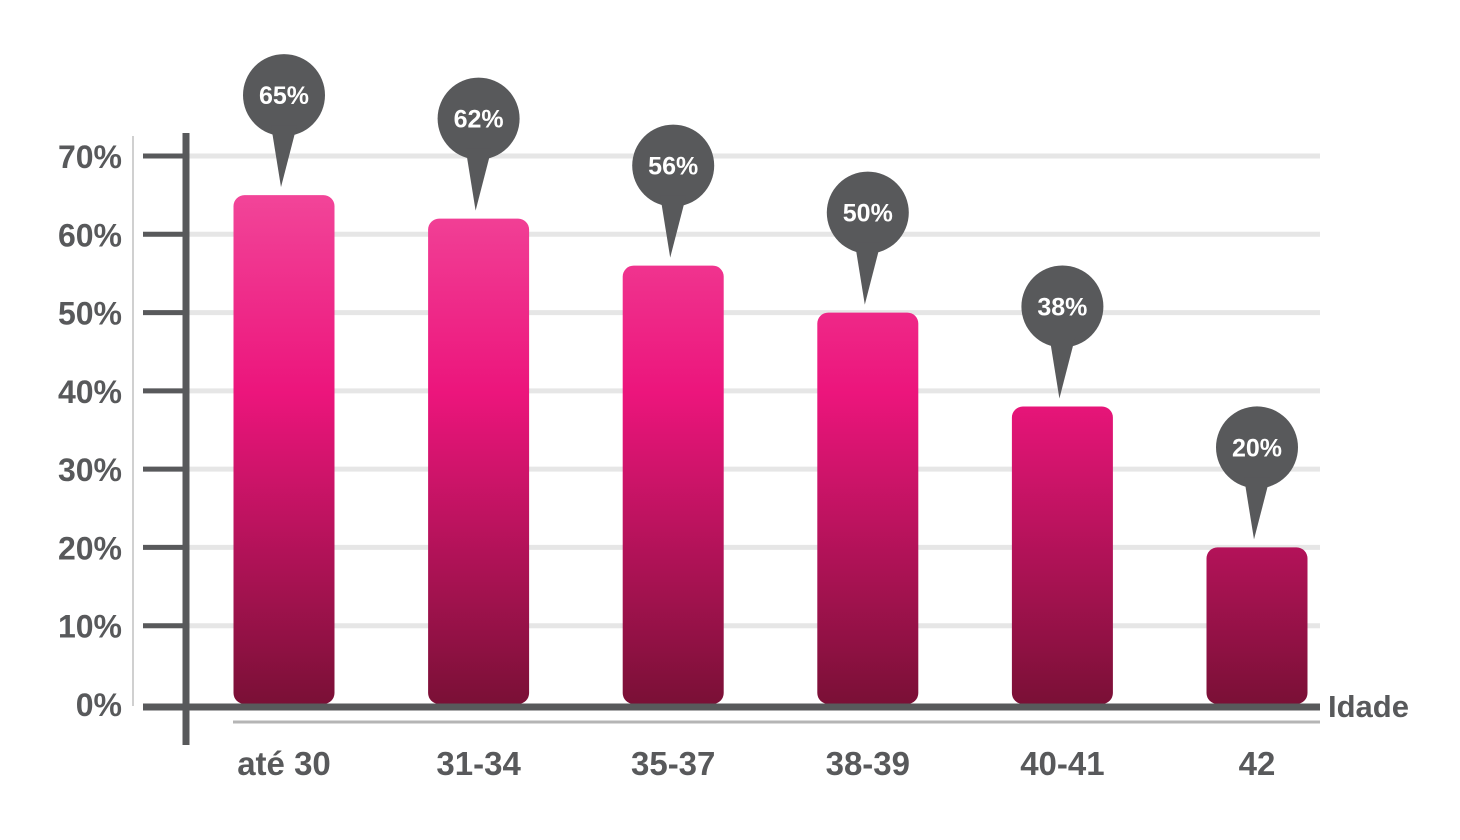 The height and width of the screenshot is (840, 1460). I want to click on value-callout: 65%, so click(284, 121).